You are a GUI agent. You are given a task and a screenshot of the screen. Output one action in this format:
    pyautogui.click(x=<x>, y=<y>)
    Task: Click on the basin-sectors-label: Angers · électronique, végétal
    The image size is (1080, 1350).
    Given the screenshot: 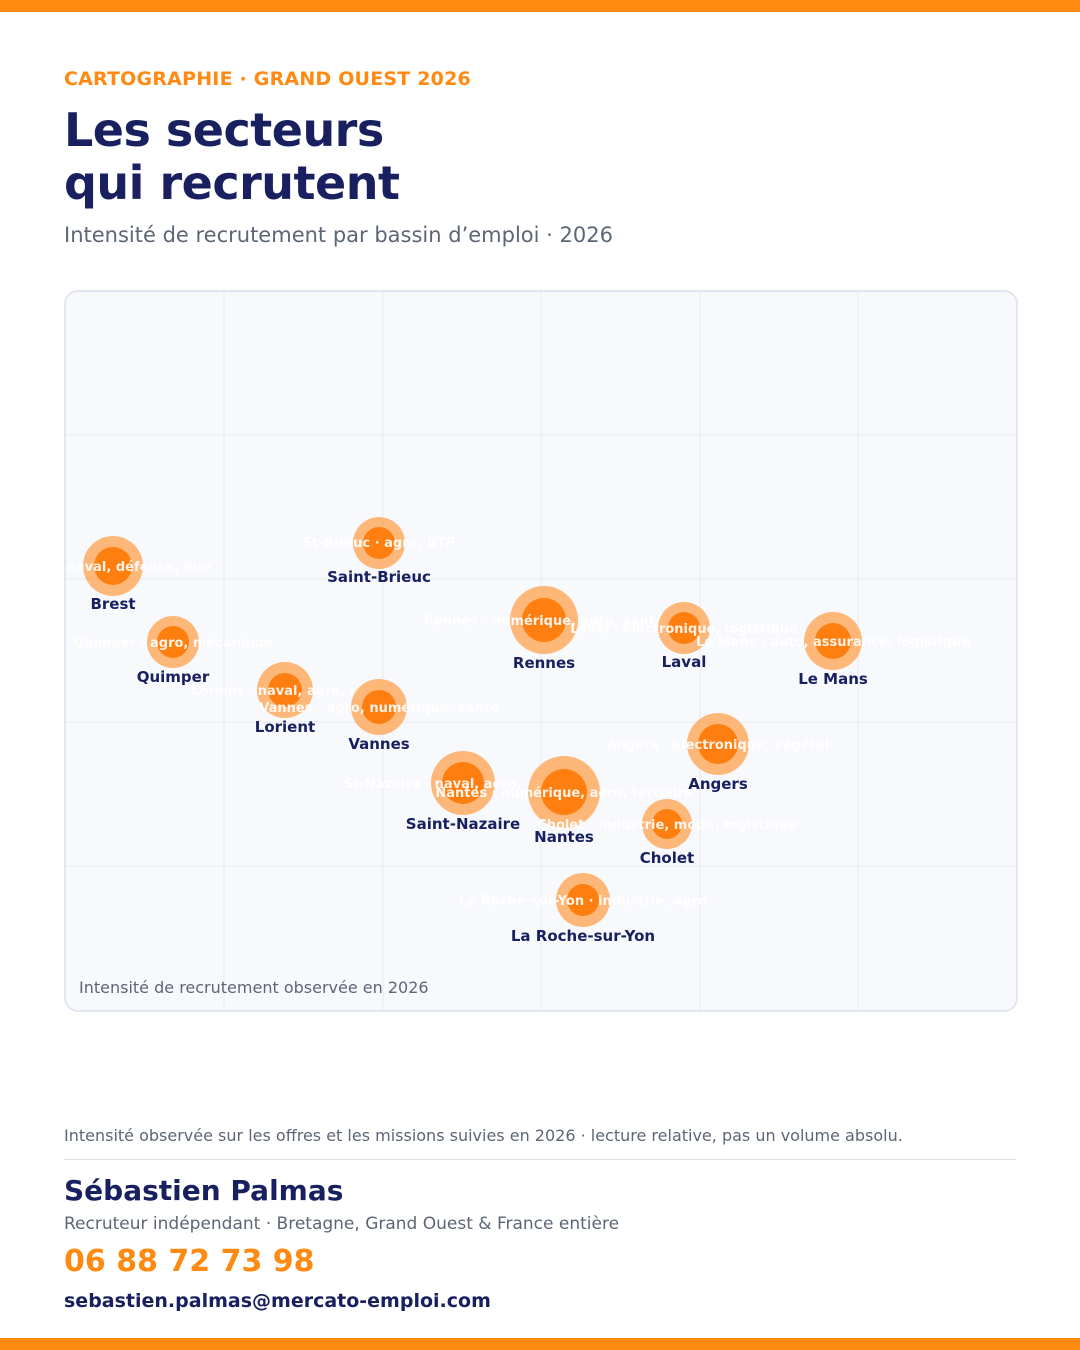 What is the action you would take?
    pyautogui.click(x=718, y=745)
    